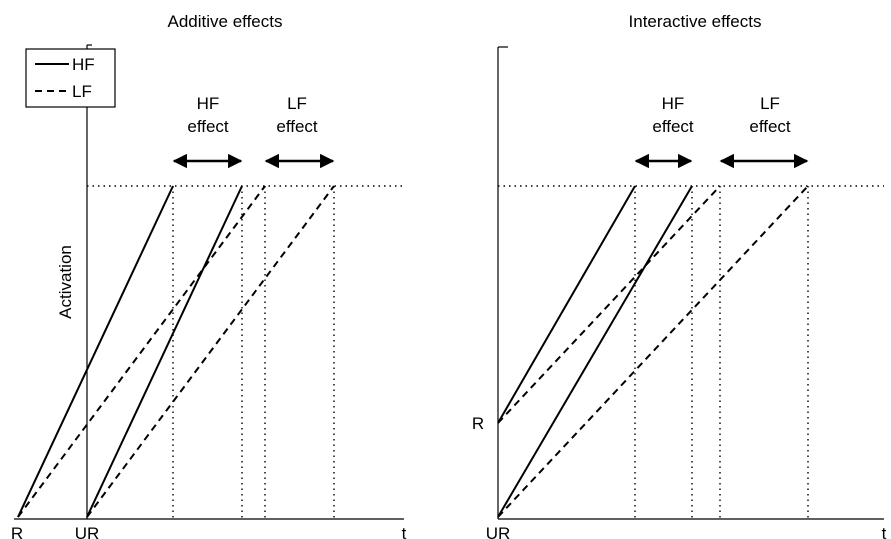 The image size is (891, 539). What do you see at coordinates (297, 103) in the screenshot?
I see `left-lf-effect-label: LF` at bounding box center [297, 103].